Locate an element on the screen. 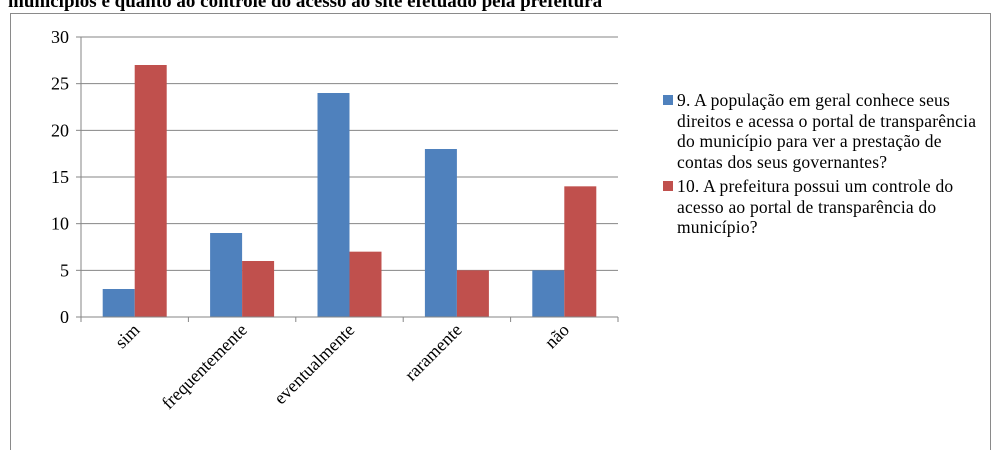  y-tick-label: 5 is located at coordinates (64, 270).